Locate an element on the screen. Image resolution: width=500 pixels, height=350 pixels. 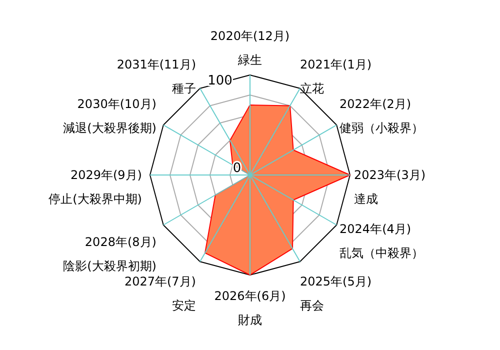
spoke-label: 2031年(11月) 種子 is located at coordinates (156, 76).